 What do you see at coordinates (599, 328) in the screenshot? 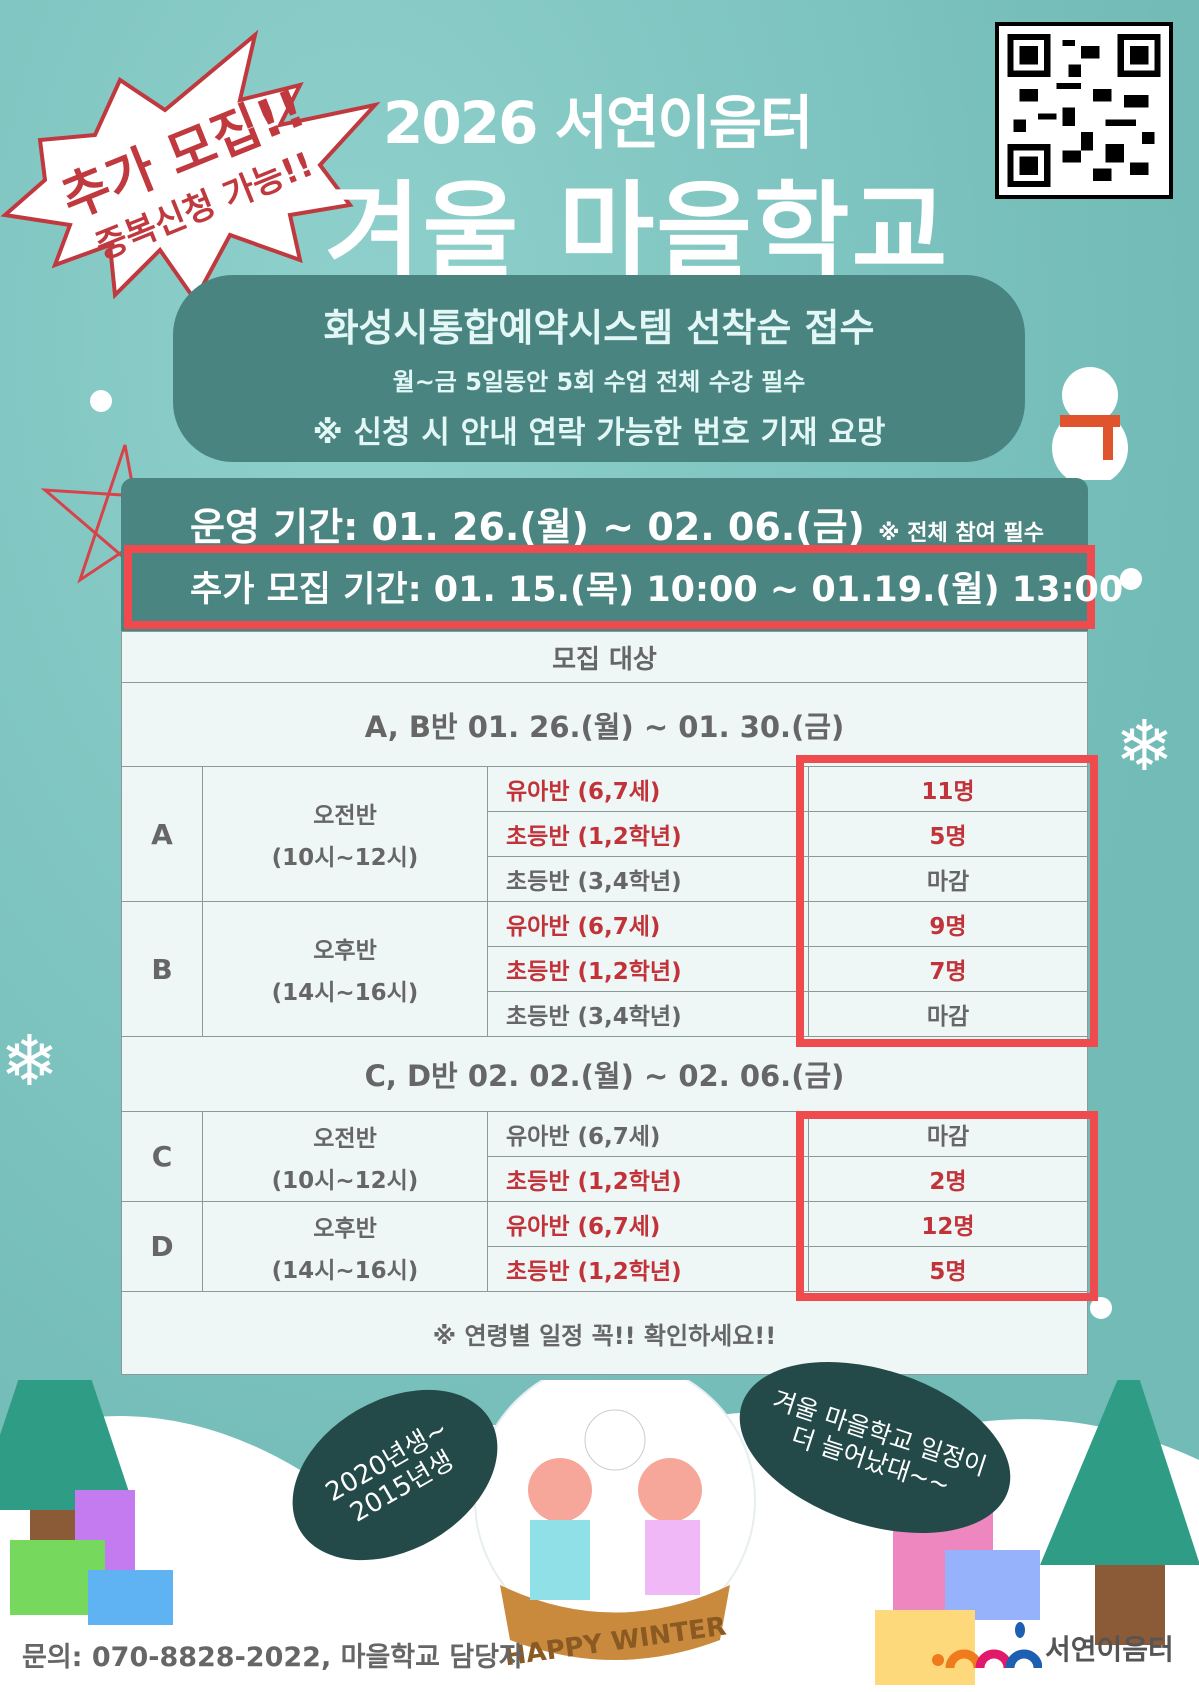
I see `booking-notice: 화성시통합예약시스템 선착순 접수` at bounding box center [599, 328].